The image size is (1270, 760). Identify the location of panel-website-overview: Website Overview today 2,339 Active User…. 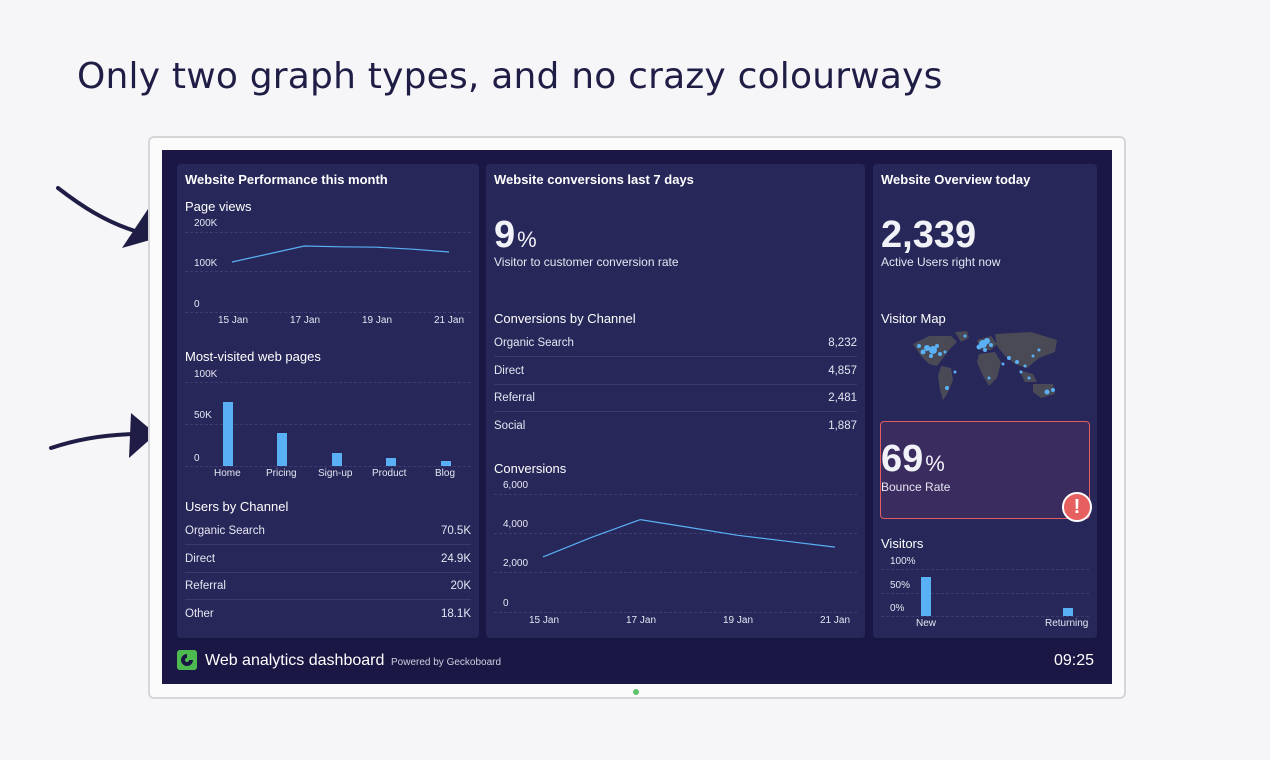
(985, 401).